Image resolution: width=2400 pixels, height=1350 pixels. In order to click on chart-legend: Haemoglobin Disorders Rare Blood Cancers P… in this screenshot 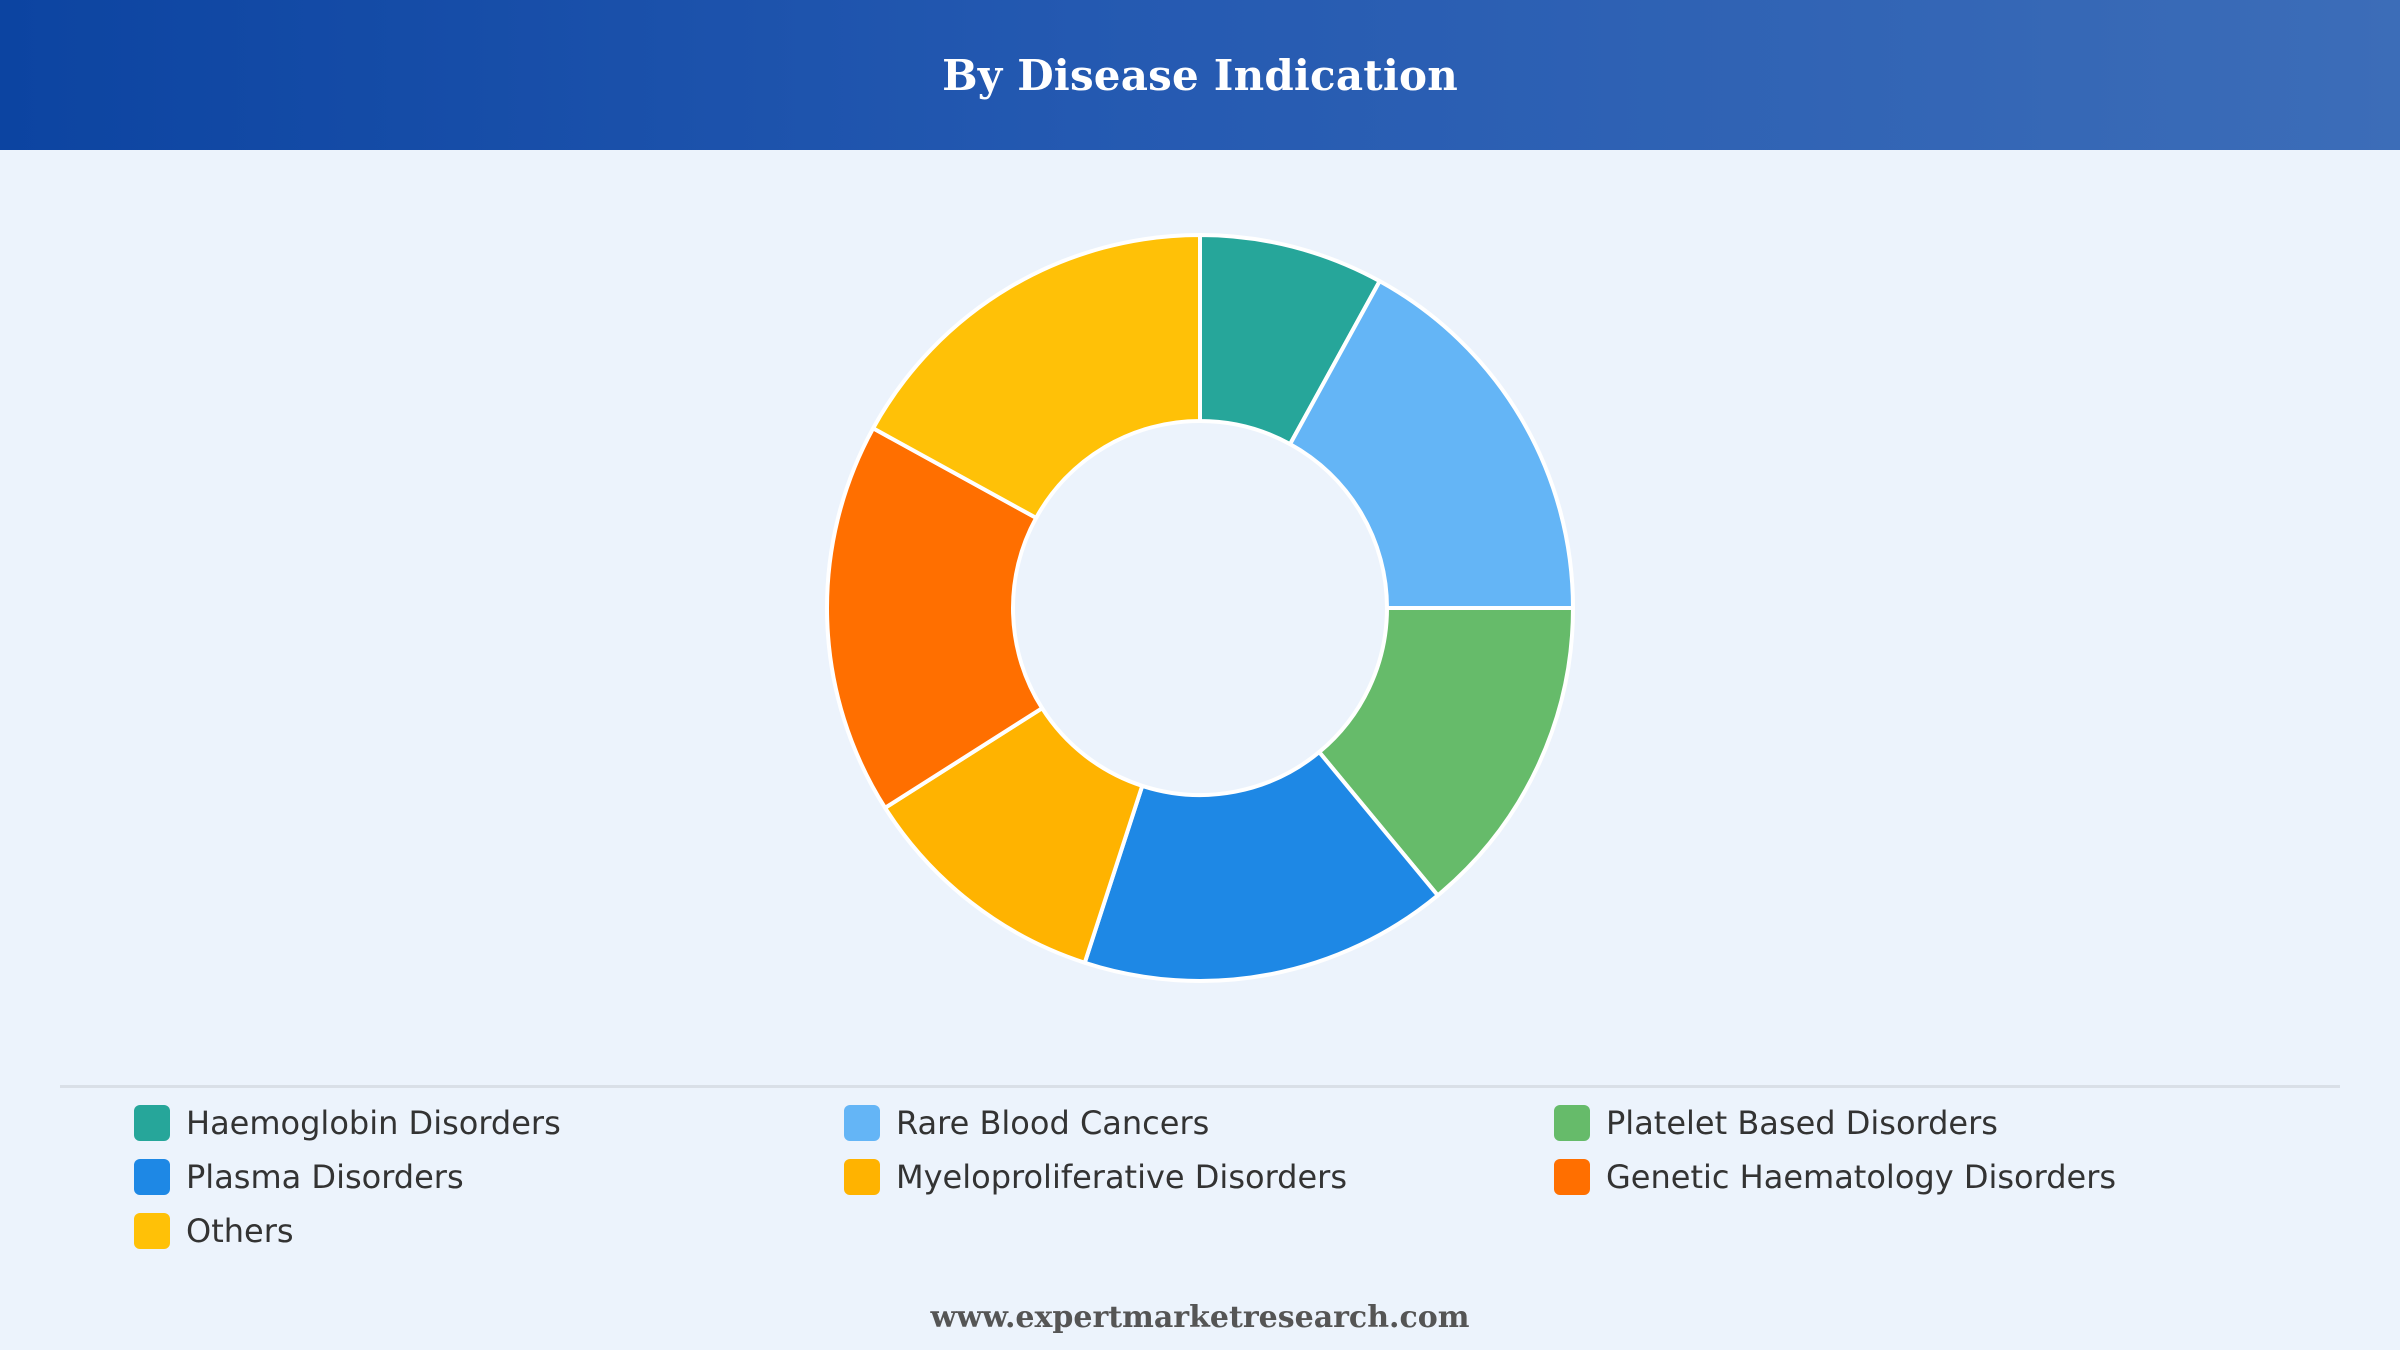, I will do `click(1224, 1177)`.